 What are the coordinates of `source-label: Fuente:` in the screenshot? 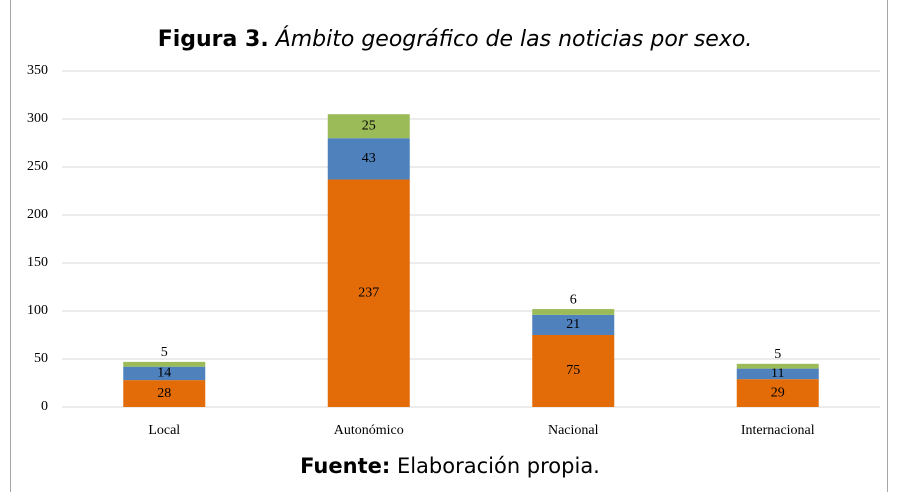 It's located at (345, 466).